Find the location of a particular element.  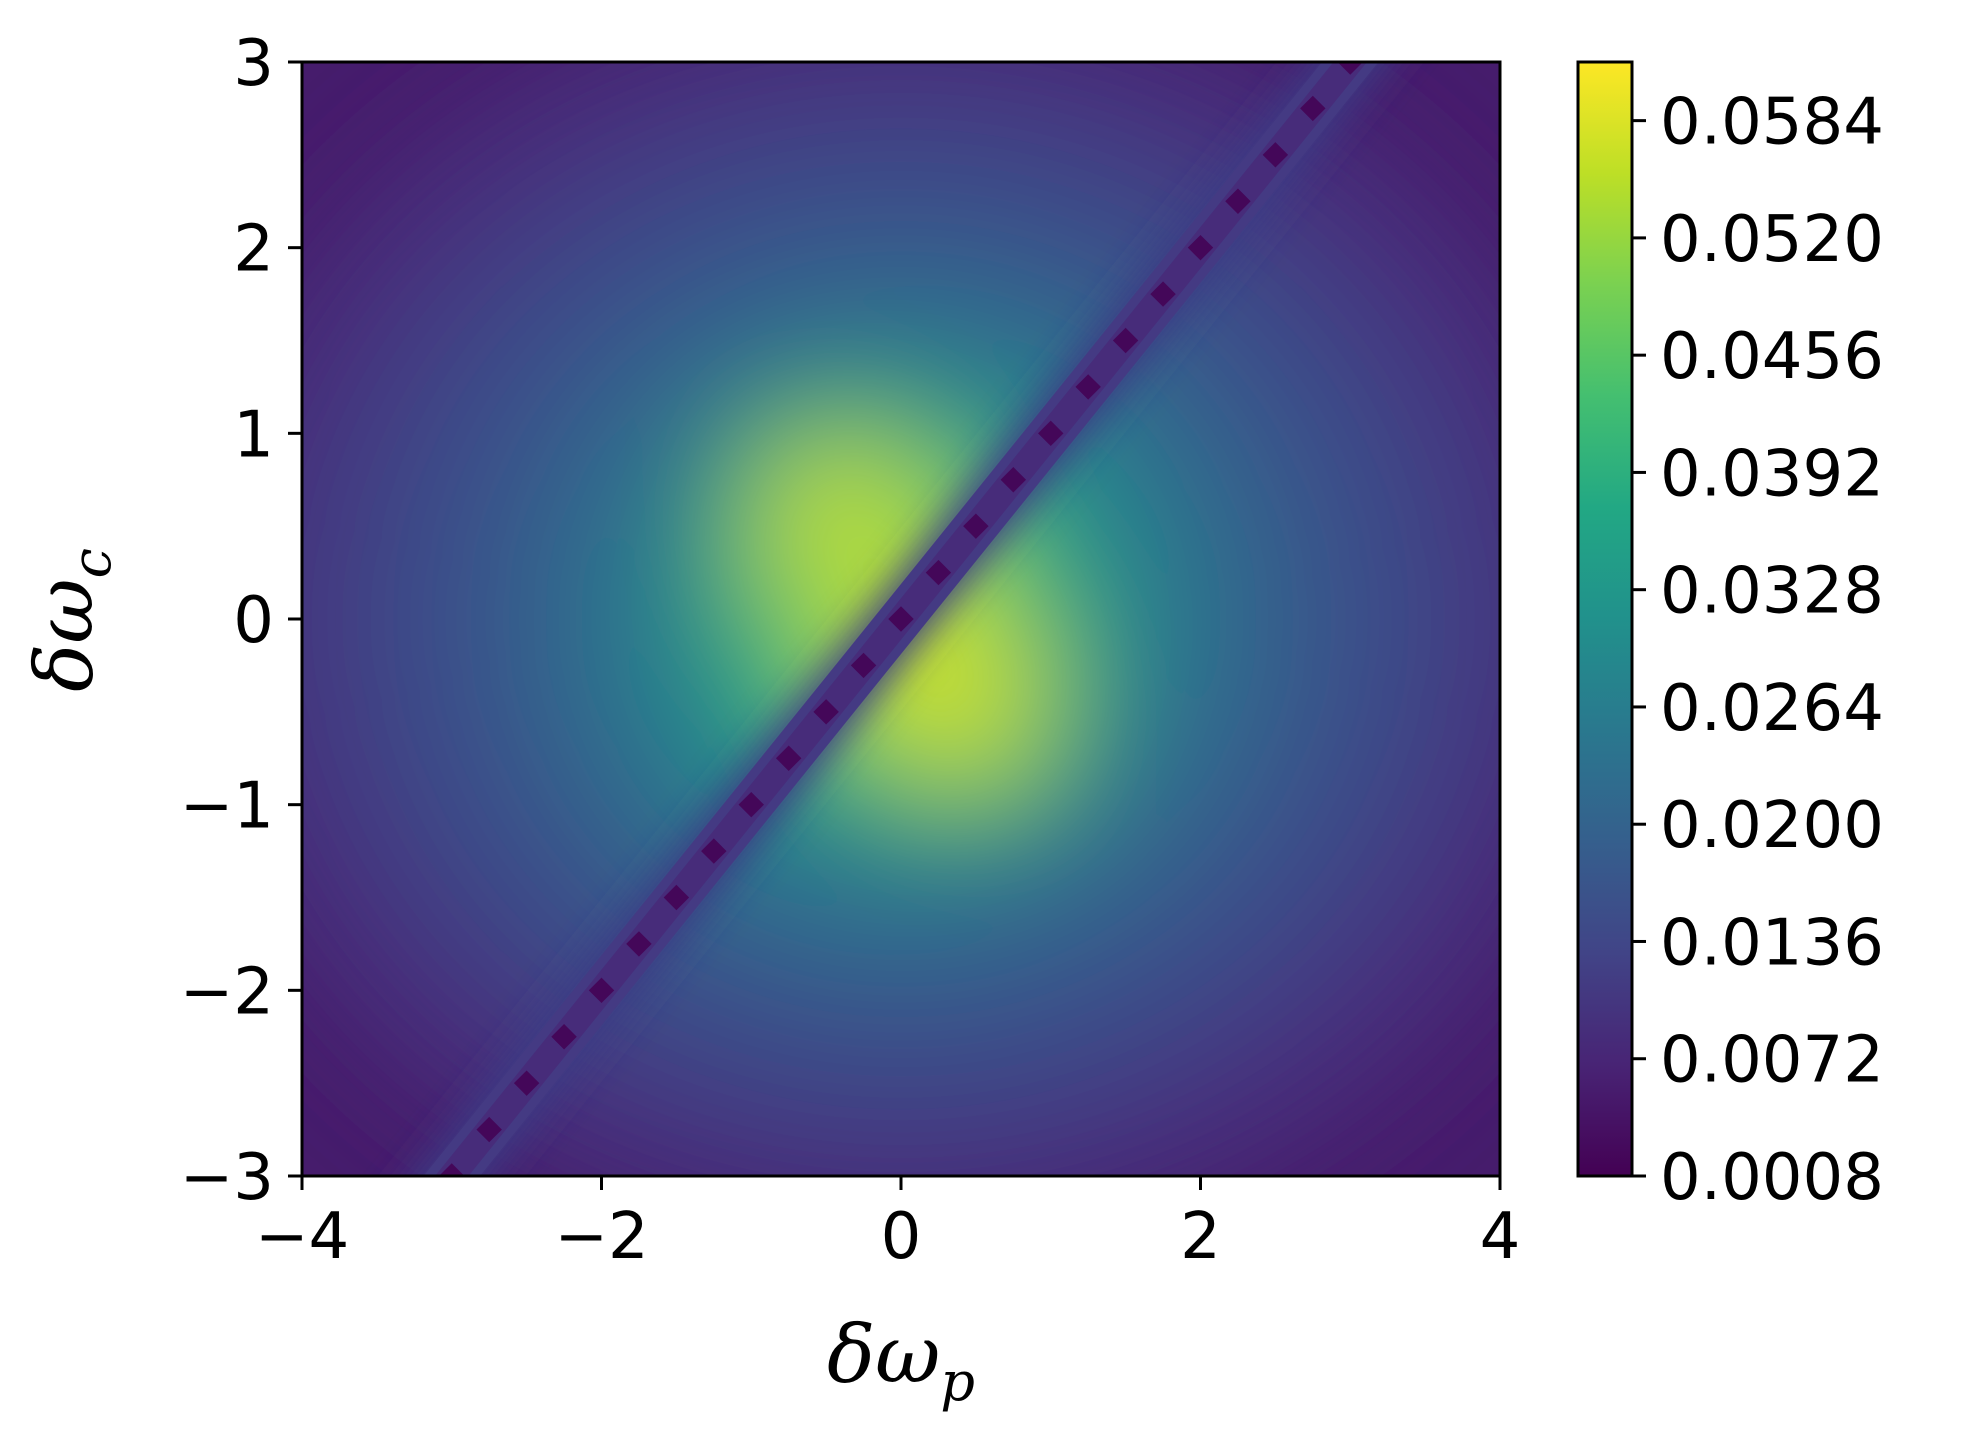

colorbar-tick-label: 0.0456 is located at coordinates (1772, 357).